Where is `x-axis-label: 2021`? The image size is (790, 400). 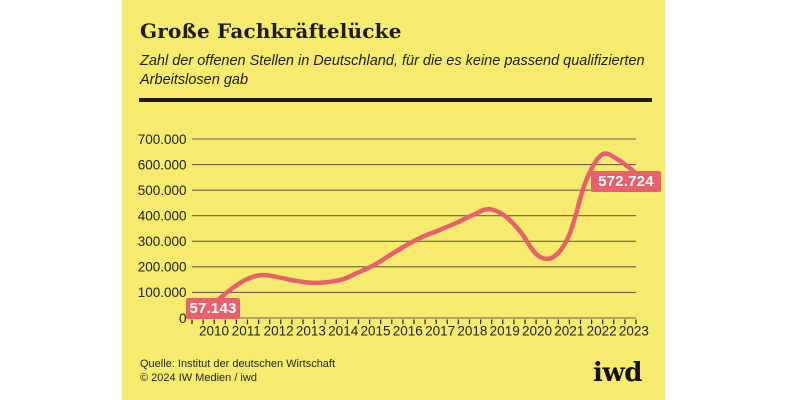 x-axis-label: 2021 is located at coordinates (569, 331).